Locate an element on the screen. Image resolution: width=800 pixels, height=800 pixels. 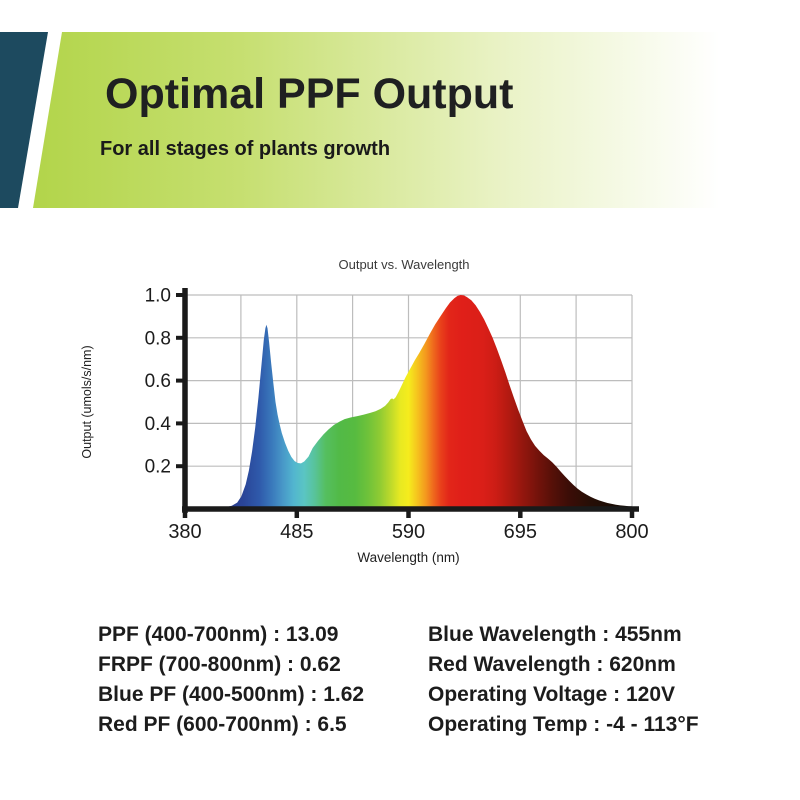
page-title: Optimal PPF Output is located at coordinates (309, 94).